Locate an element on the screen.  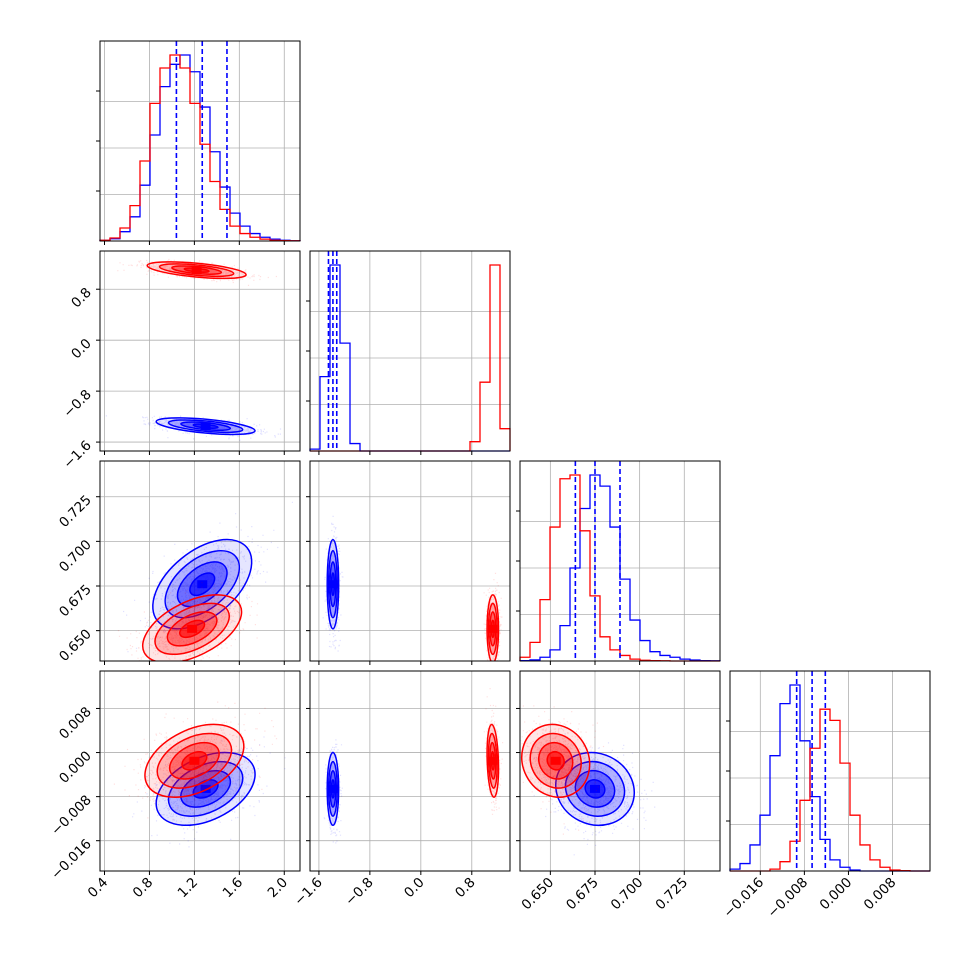
y-tick-label: 0.725 is located at coordinates (75, 511).